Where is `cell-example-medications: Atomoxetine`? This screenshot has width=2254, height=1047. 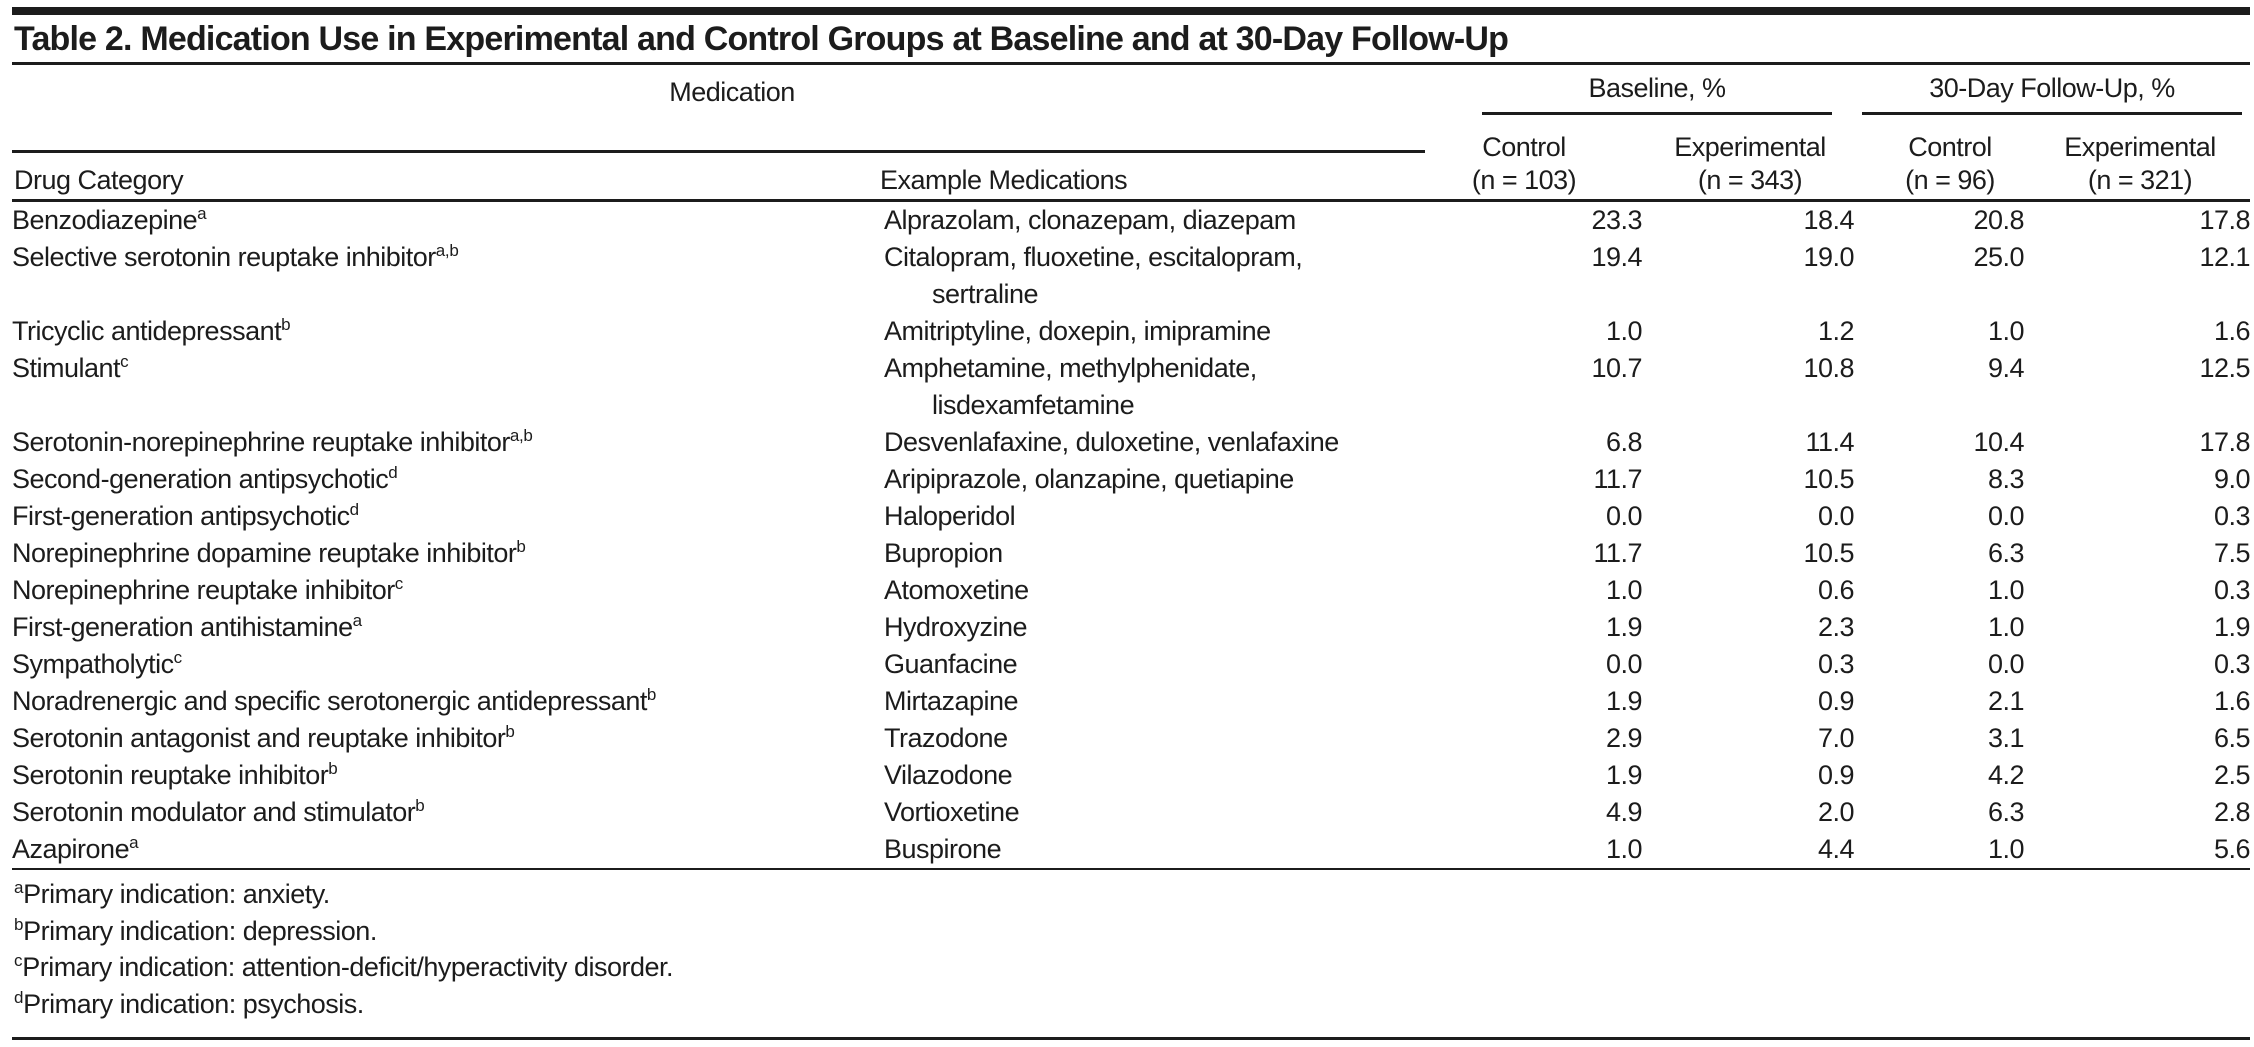 cell-example-medications: Atomoxetine is located at coordinates (1168, 590).